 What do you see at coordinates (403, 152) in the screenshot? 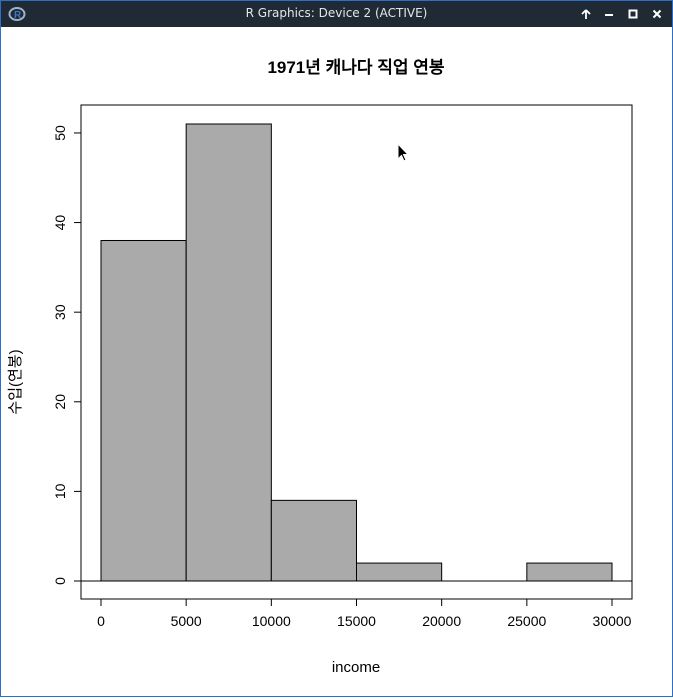
I see `mouse-cursor-icon` at bounding box center [403, 152].